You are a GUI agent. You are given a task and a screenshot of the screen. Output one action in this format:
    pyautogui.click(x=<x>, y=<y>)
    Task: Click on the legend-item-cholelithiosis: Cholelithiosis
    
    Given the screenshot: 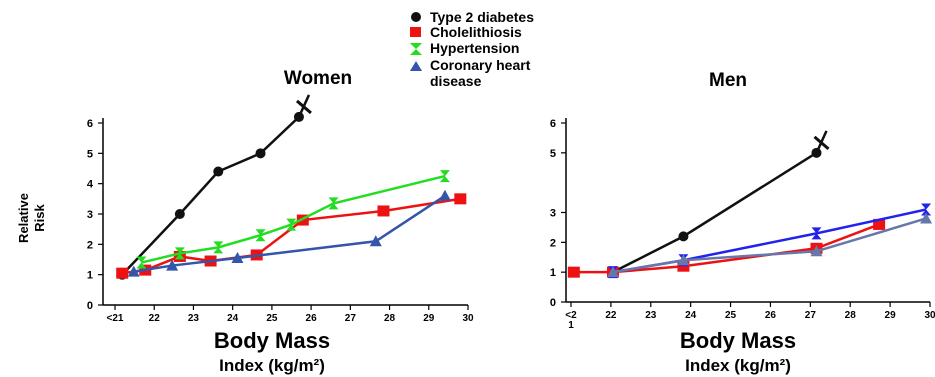 What is the action you would take?
    pyautogui.click(x=466, y=32)
    